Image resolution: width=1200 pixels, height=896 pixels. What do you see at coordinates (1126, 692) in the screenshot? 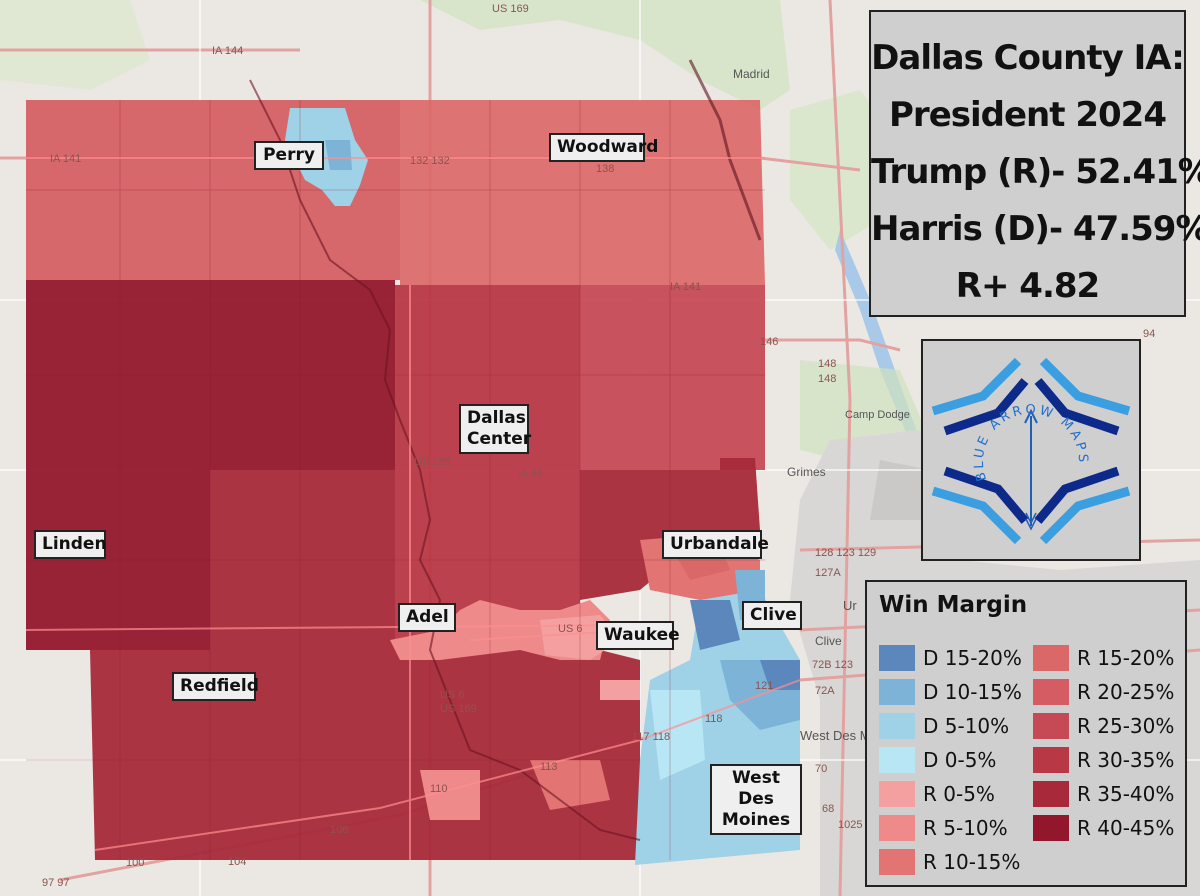
I see `legend-label: R 20-25%` at bounding box center [1126, 692].